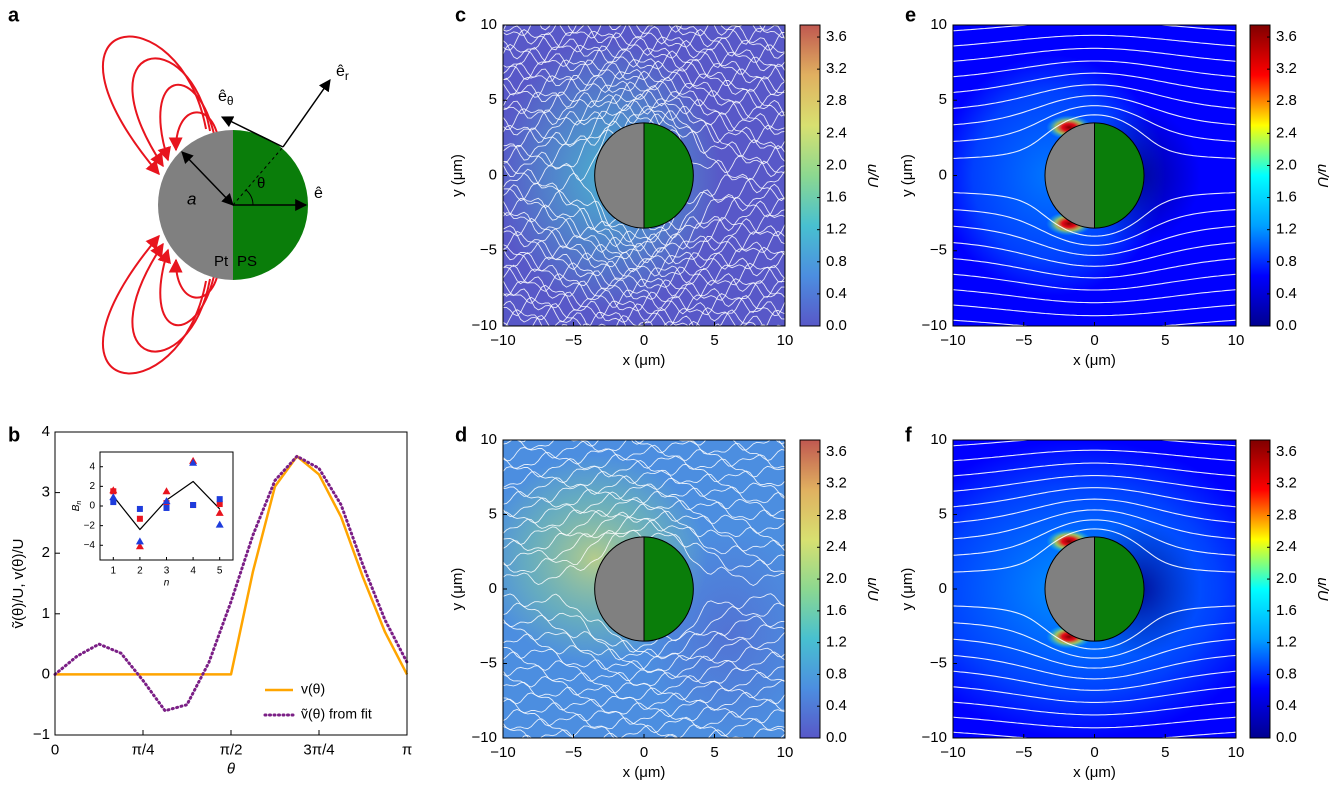  Describe the element at coordinates (1286, 132) in the screenshot. I see `colorbar-tick-label: 2.4` at that location.